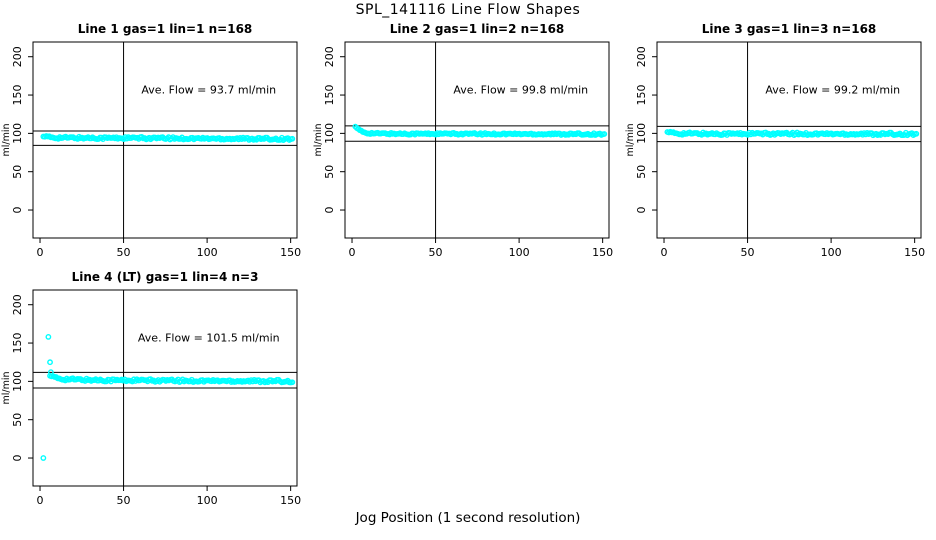  I want to click on panel-1-data-points, so click(168, 138).